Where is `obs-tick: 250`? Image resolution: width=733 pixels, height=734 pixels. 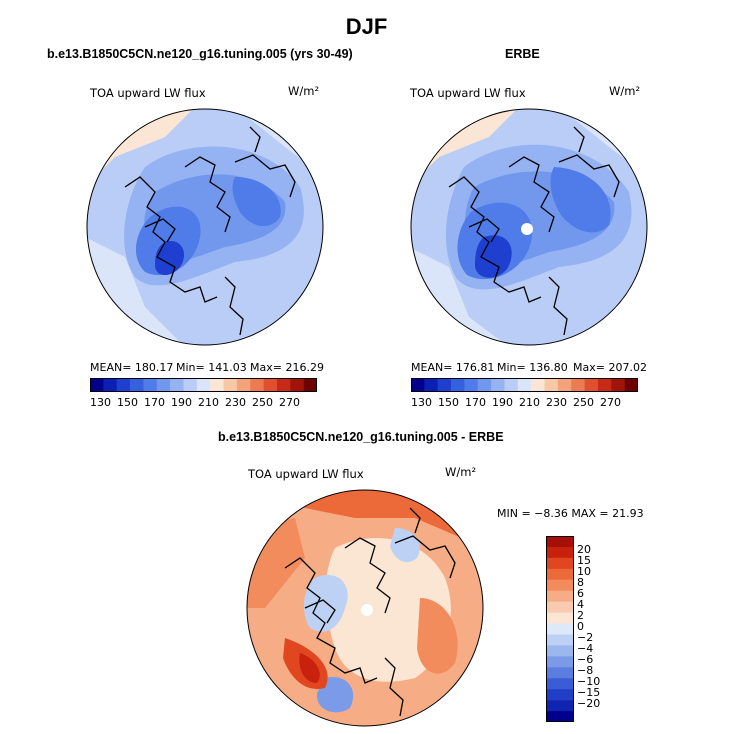 obs-tick: 250 is located at coordinates (583, 402).